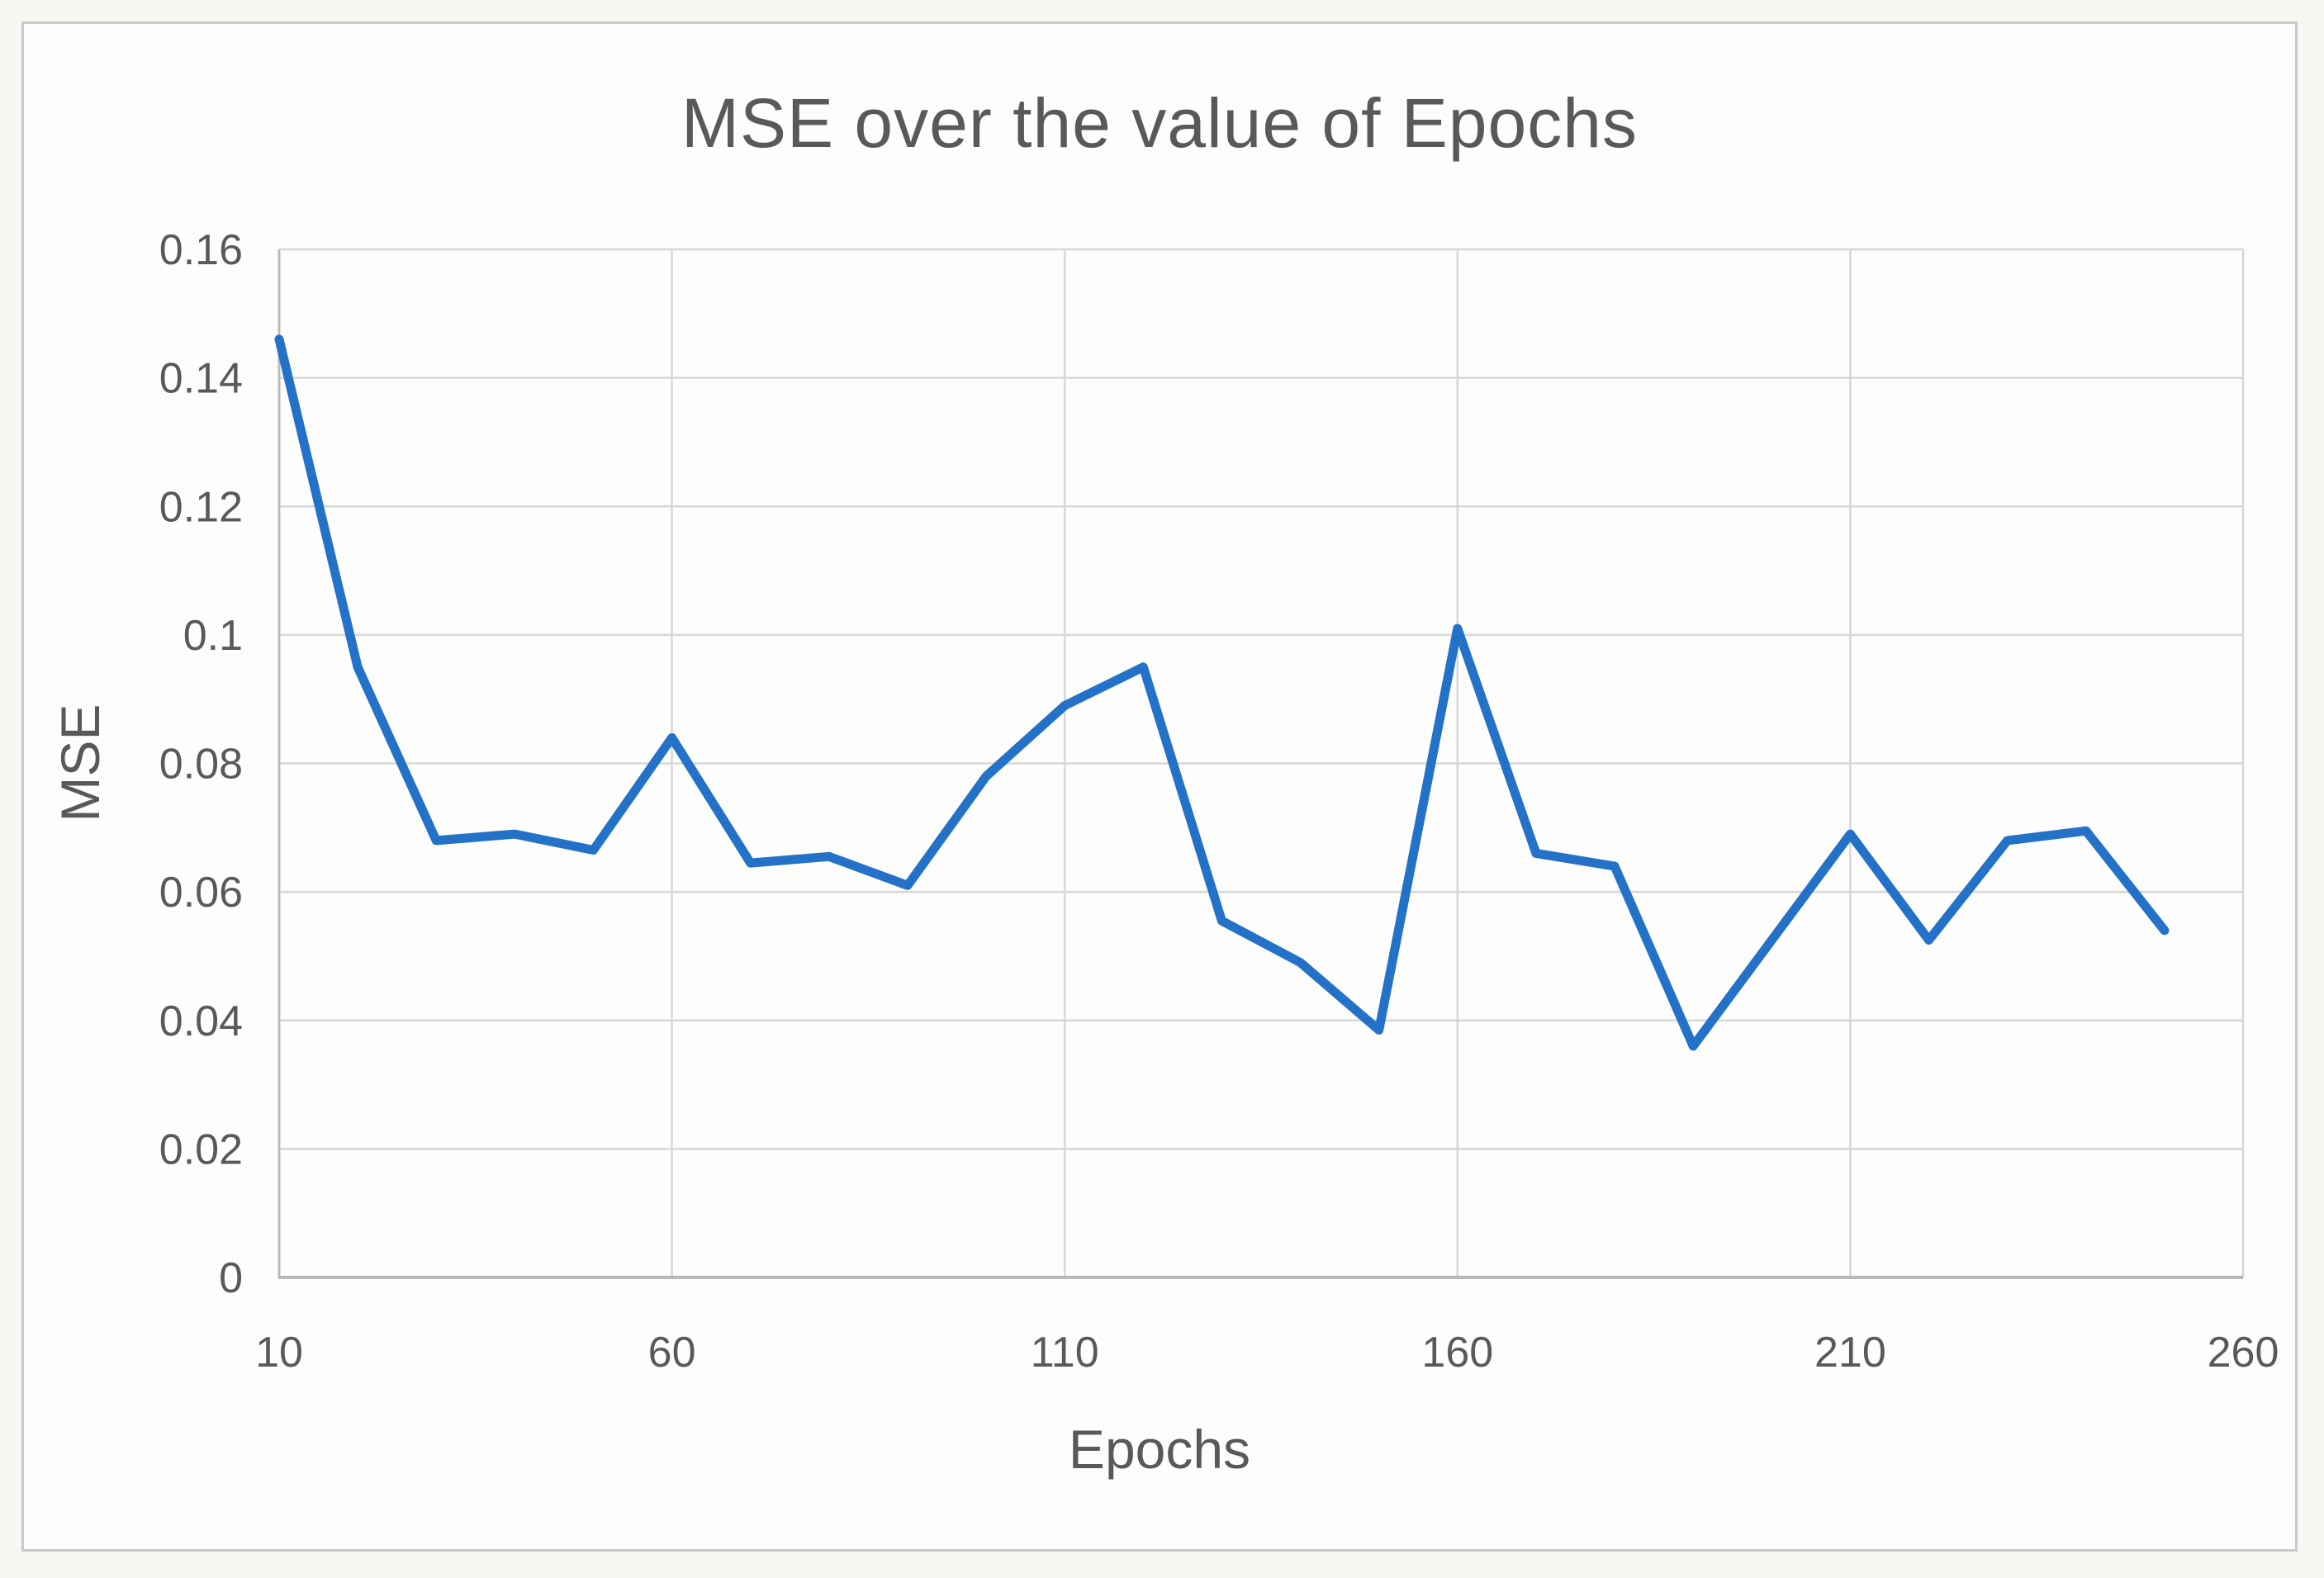 Image resolution: width=2324 pixels, height=1578 pixels. I want to click on y-tick-label: 0.04, so click(201, 1021).